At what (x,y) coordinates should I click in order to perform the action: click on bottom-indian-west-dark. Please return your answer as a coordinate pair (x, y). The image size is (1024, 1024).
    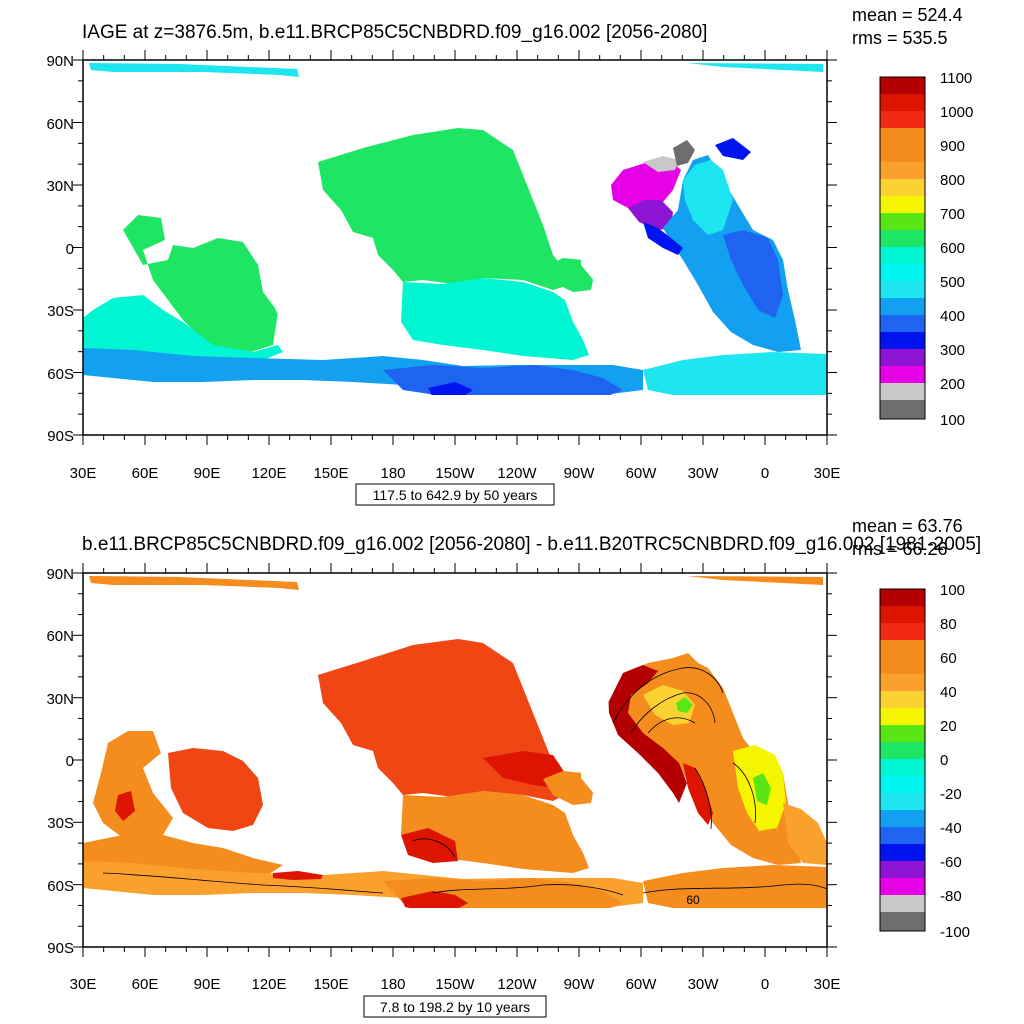
    Looking at the image, I should click on (125, 806).